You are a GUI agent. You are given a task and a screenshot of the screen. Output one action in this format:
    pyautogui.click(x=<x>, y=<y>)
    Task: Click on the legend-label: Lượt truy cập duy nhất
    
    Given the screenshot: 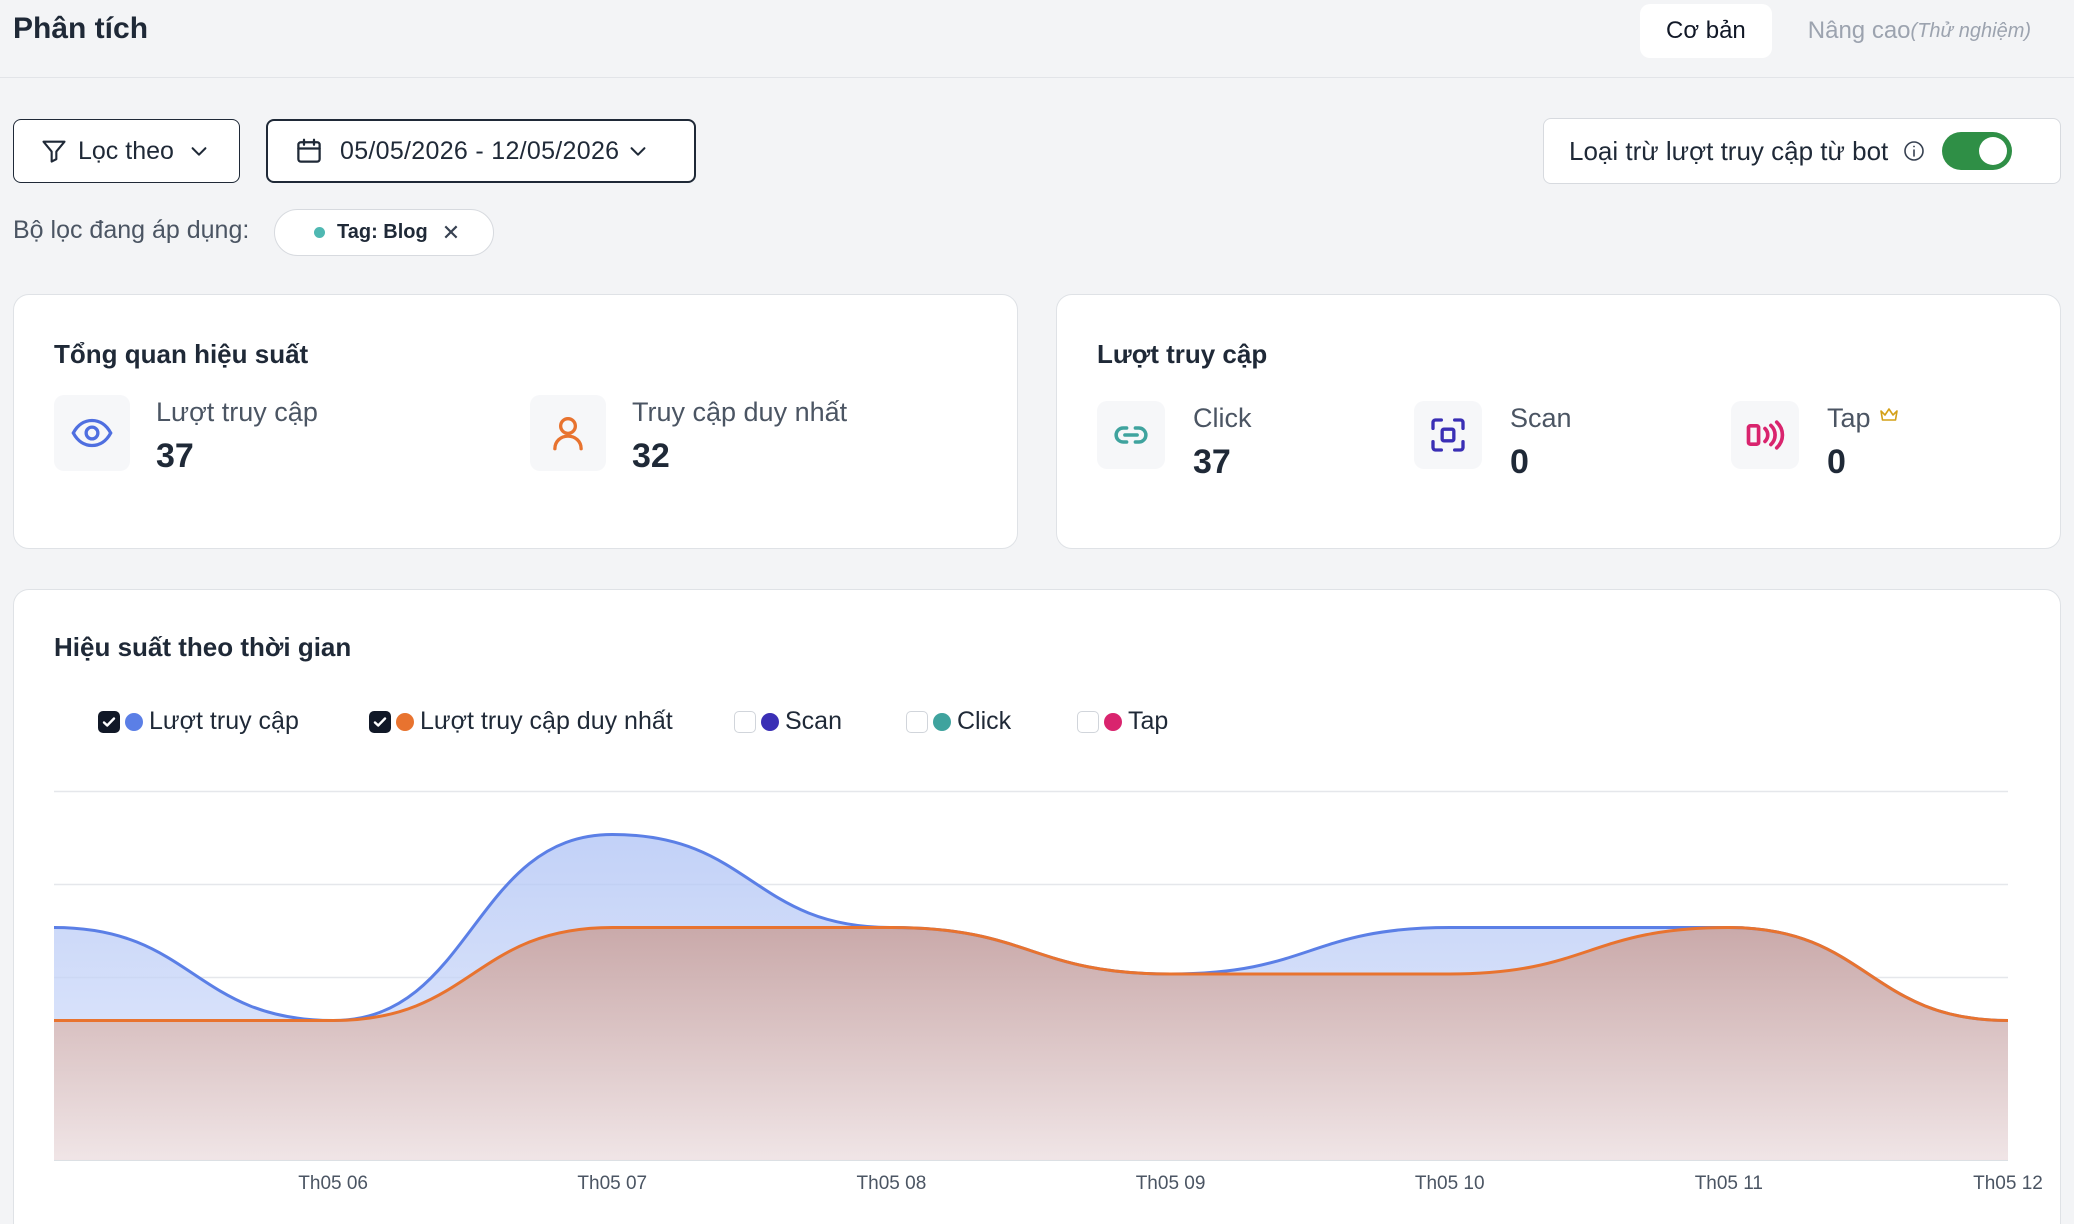 What is the action you would take?
    pyautogui.click(x=546, y=721)
    